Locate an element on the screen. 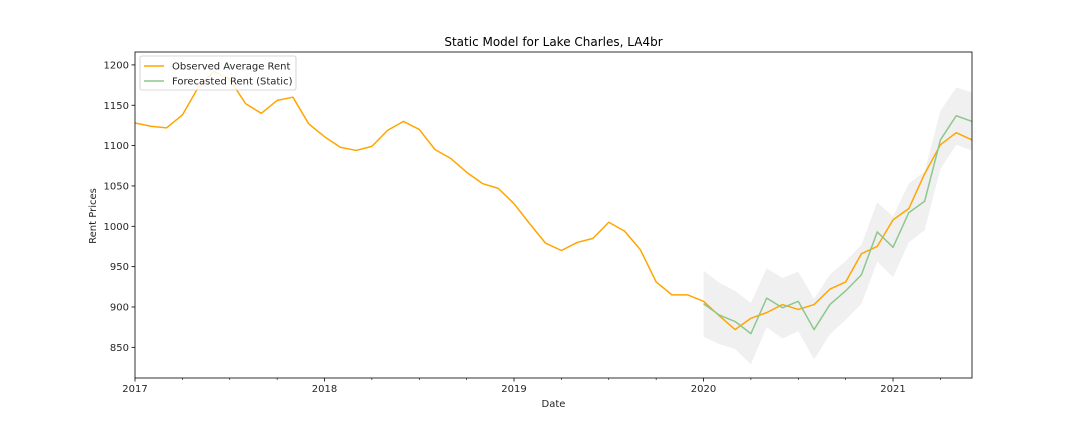 This screenshot has width=1080, height=432. legend-label: Observed Average Rent is located at coordinates (231, 67).